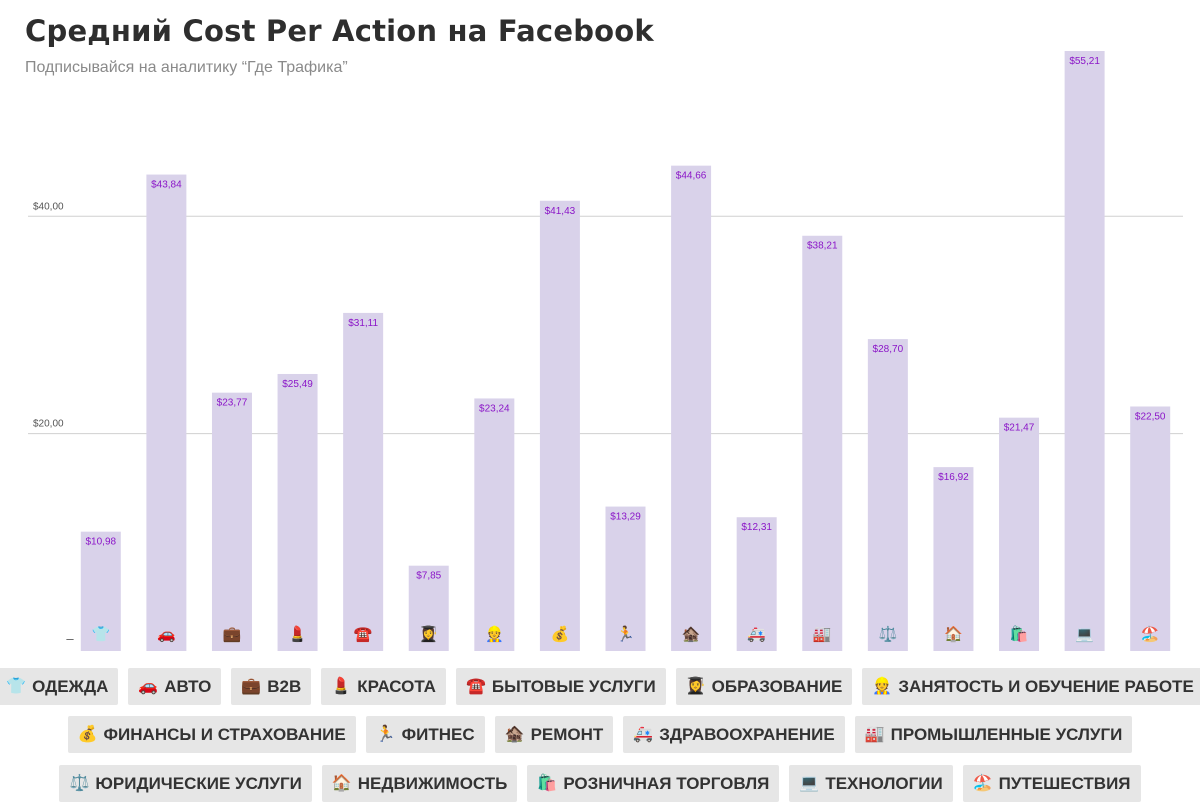  What do you see at coordinates (70, 686) in the screenshot?
I see `legend-item-label: ОДЕЖДА` at bounding box center [70, 686].